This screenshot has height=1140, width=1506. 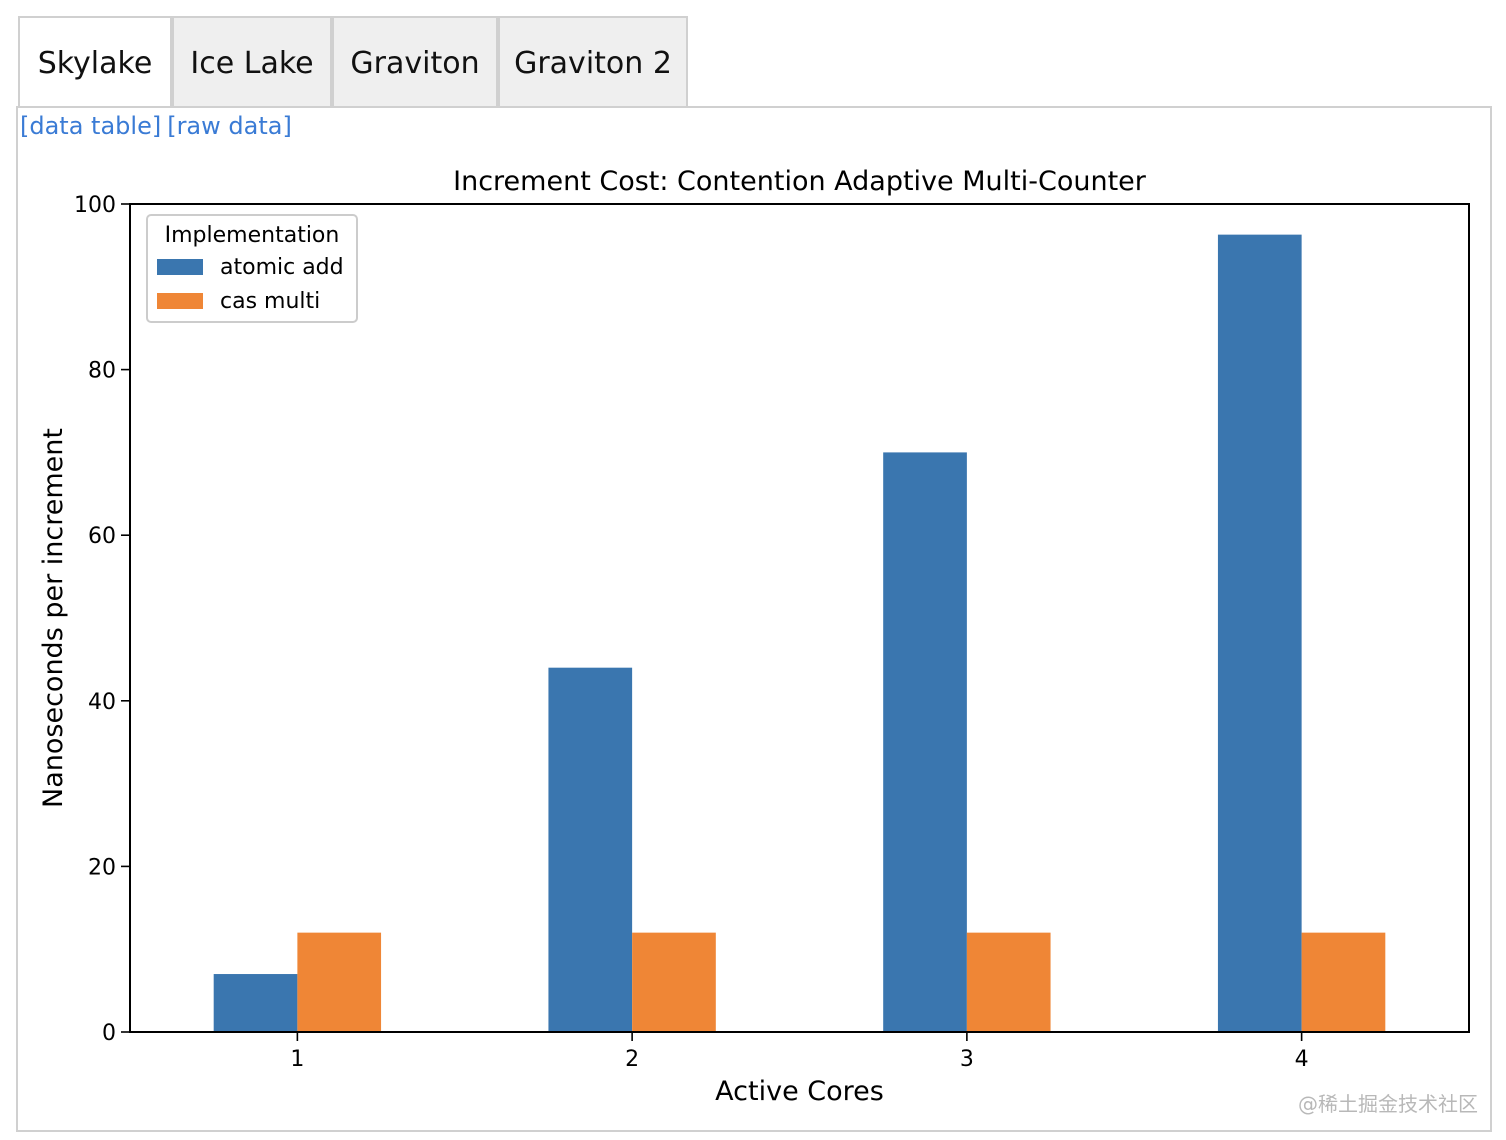 I want to click on watermark: @稀土掘金技术社区, so click(x=1388, y=1104).